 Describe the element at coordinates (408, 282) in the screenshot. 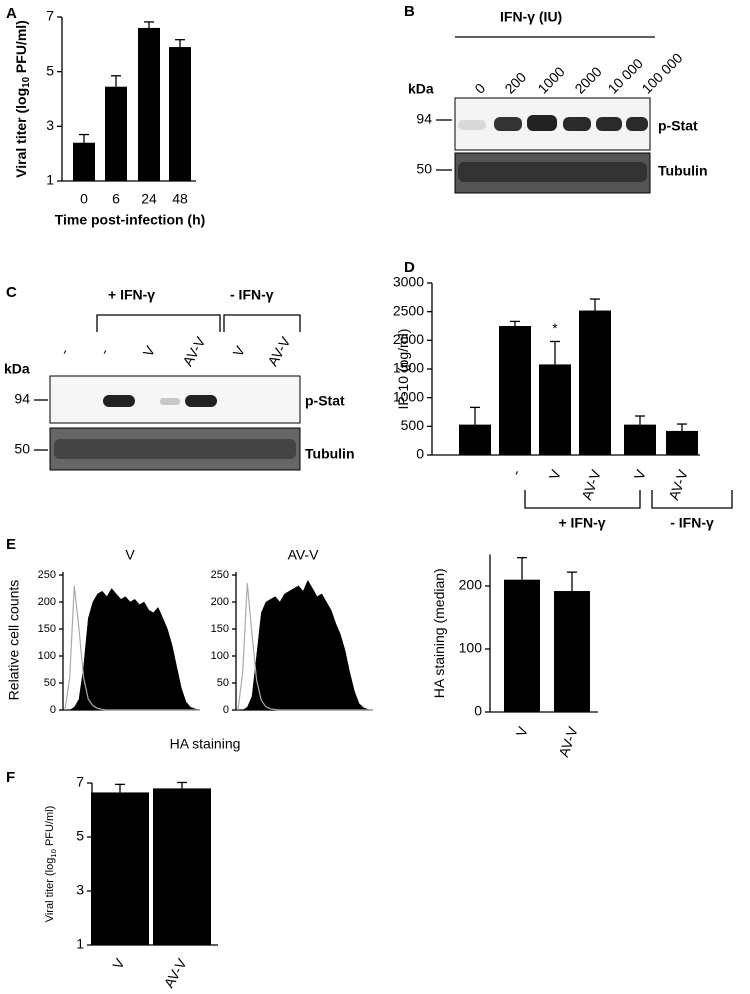

I see `y-tick-label: 3000` at that location.